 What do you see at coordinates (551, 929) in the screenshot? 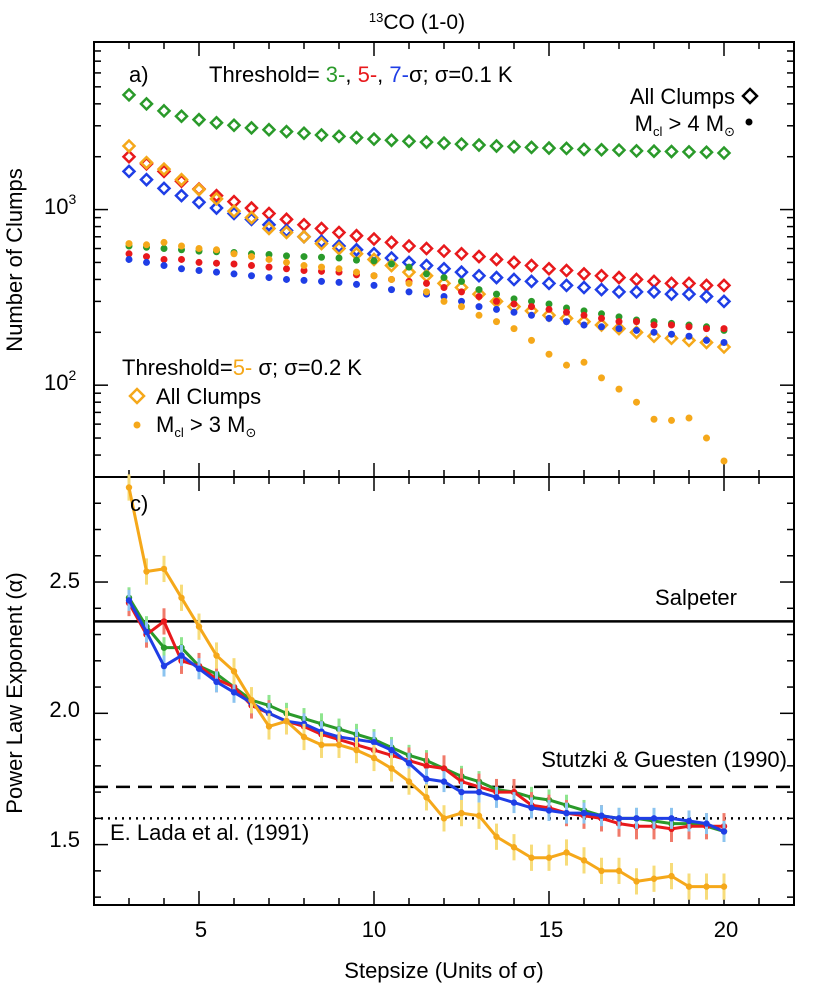
I see `xtick-label-15: 15` at bounding box center [551, 929].